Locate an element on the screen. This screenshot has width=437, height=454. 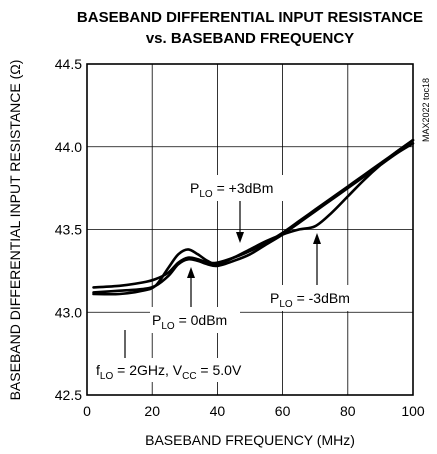
arrow-plus3-head is located at coordinates (240, 237).